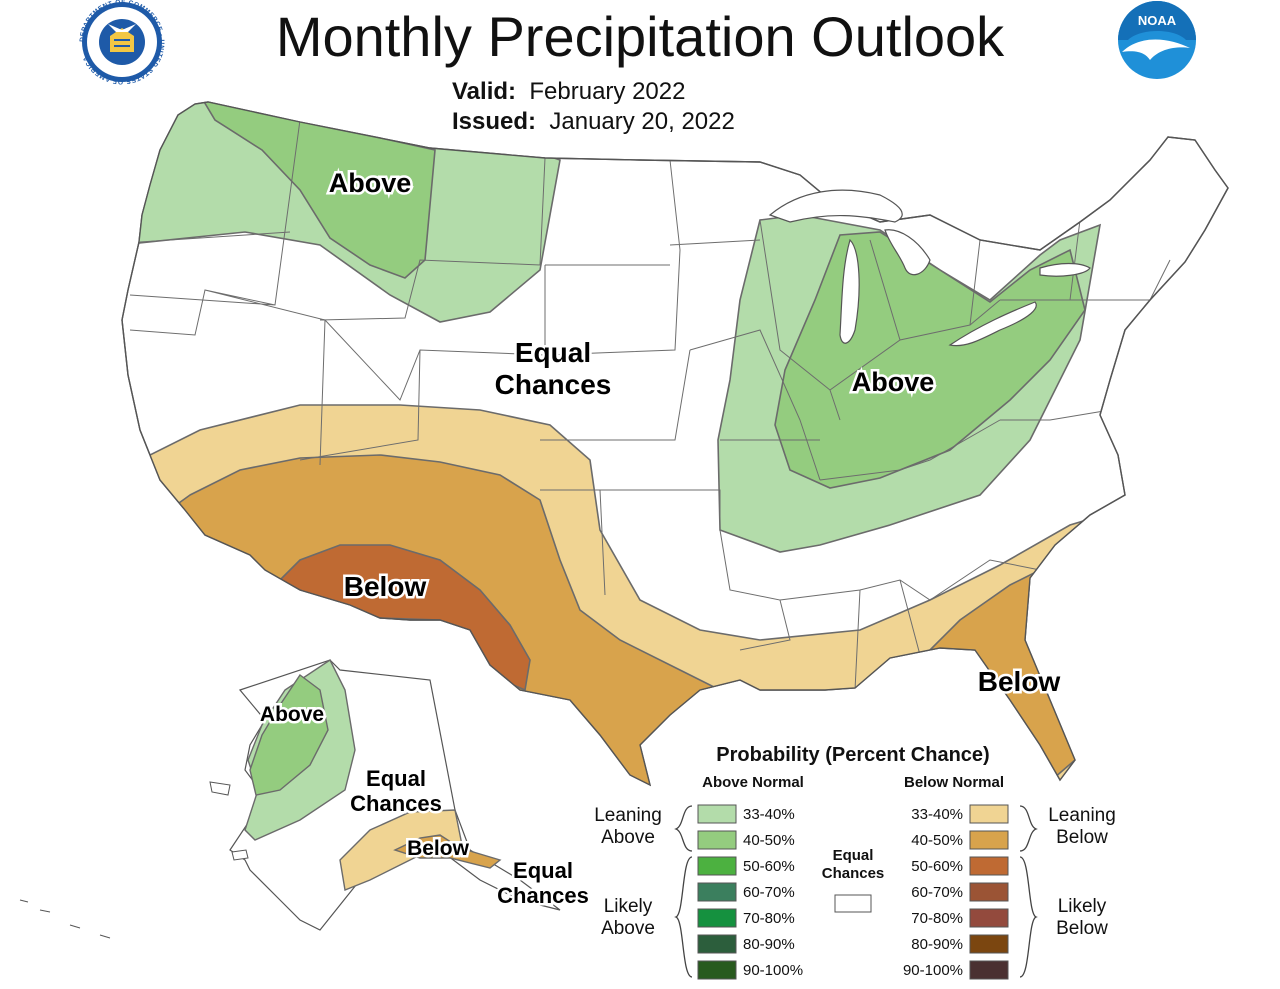 The width and height of the screenshot is (1280, 989). Describe the element at coordinates (396, 803) in the screenshot. I see `label-alaska-equal-line2: Chances` at that location.